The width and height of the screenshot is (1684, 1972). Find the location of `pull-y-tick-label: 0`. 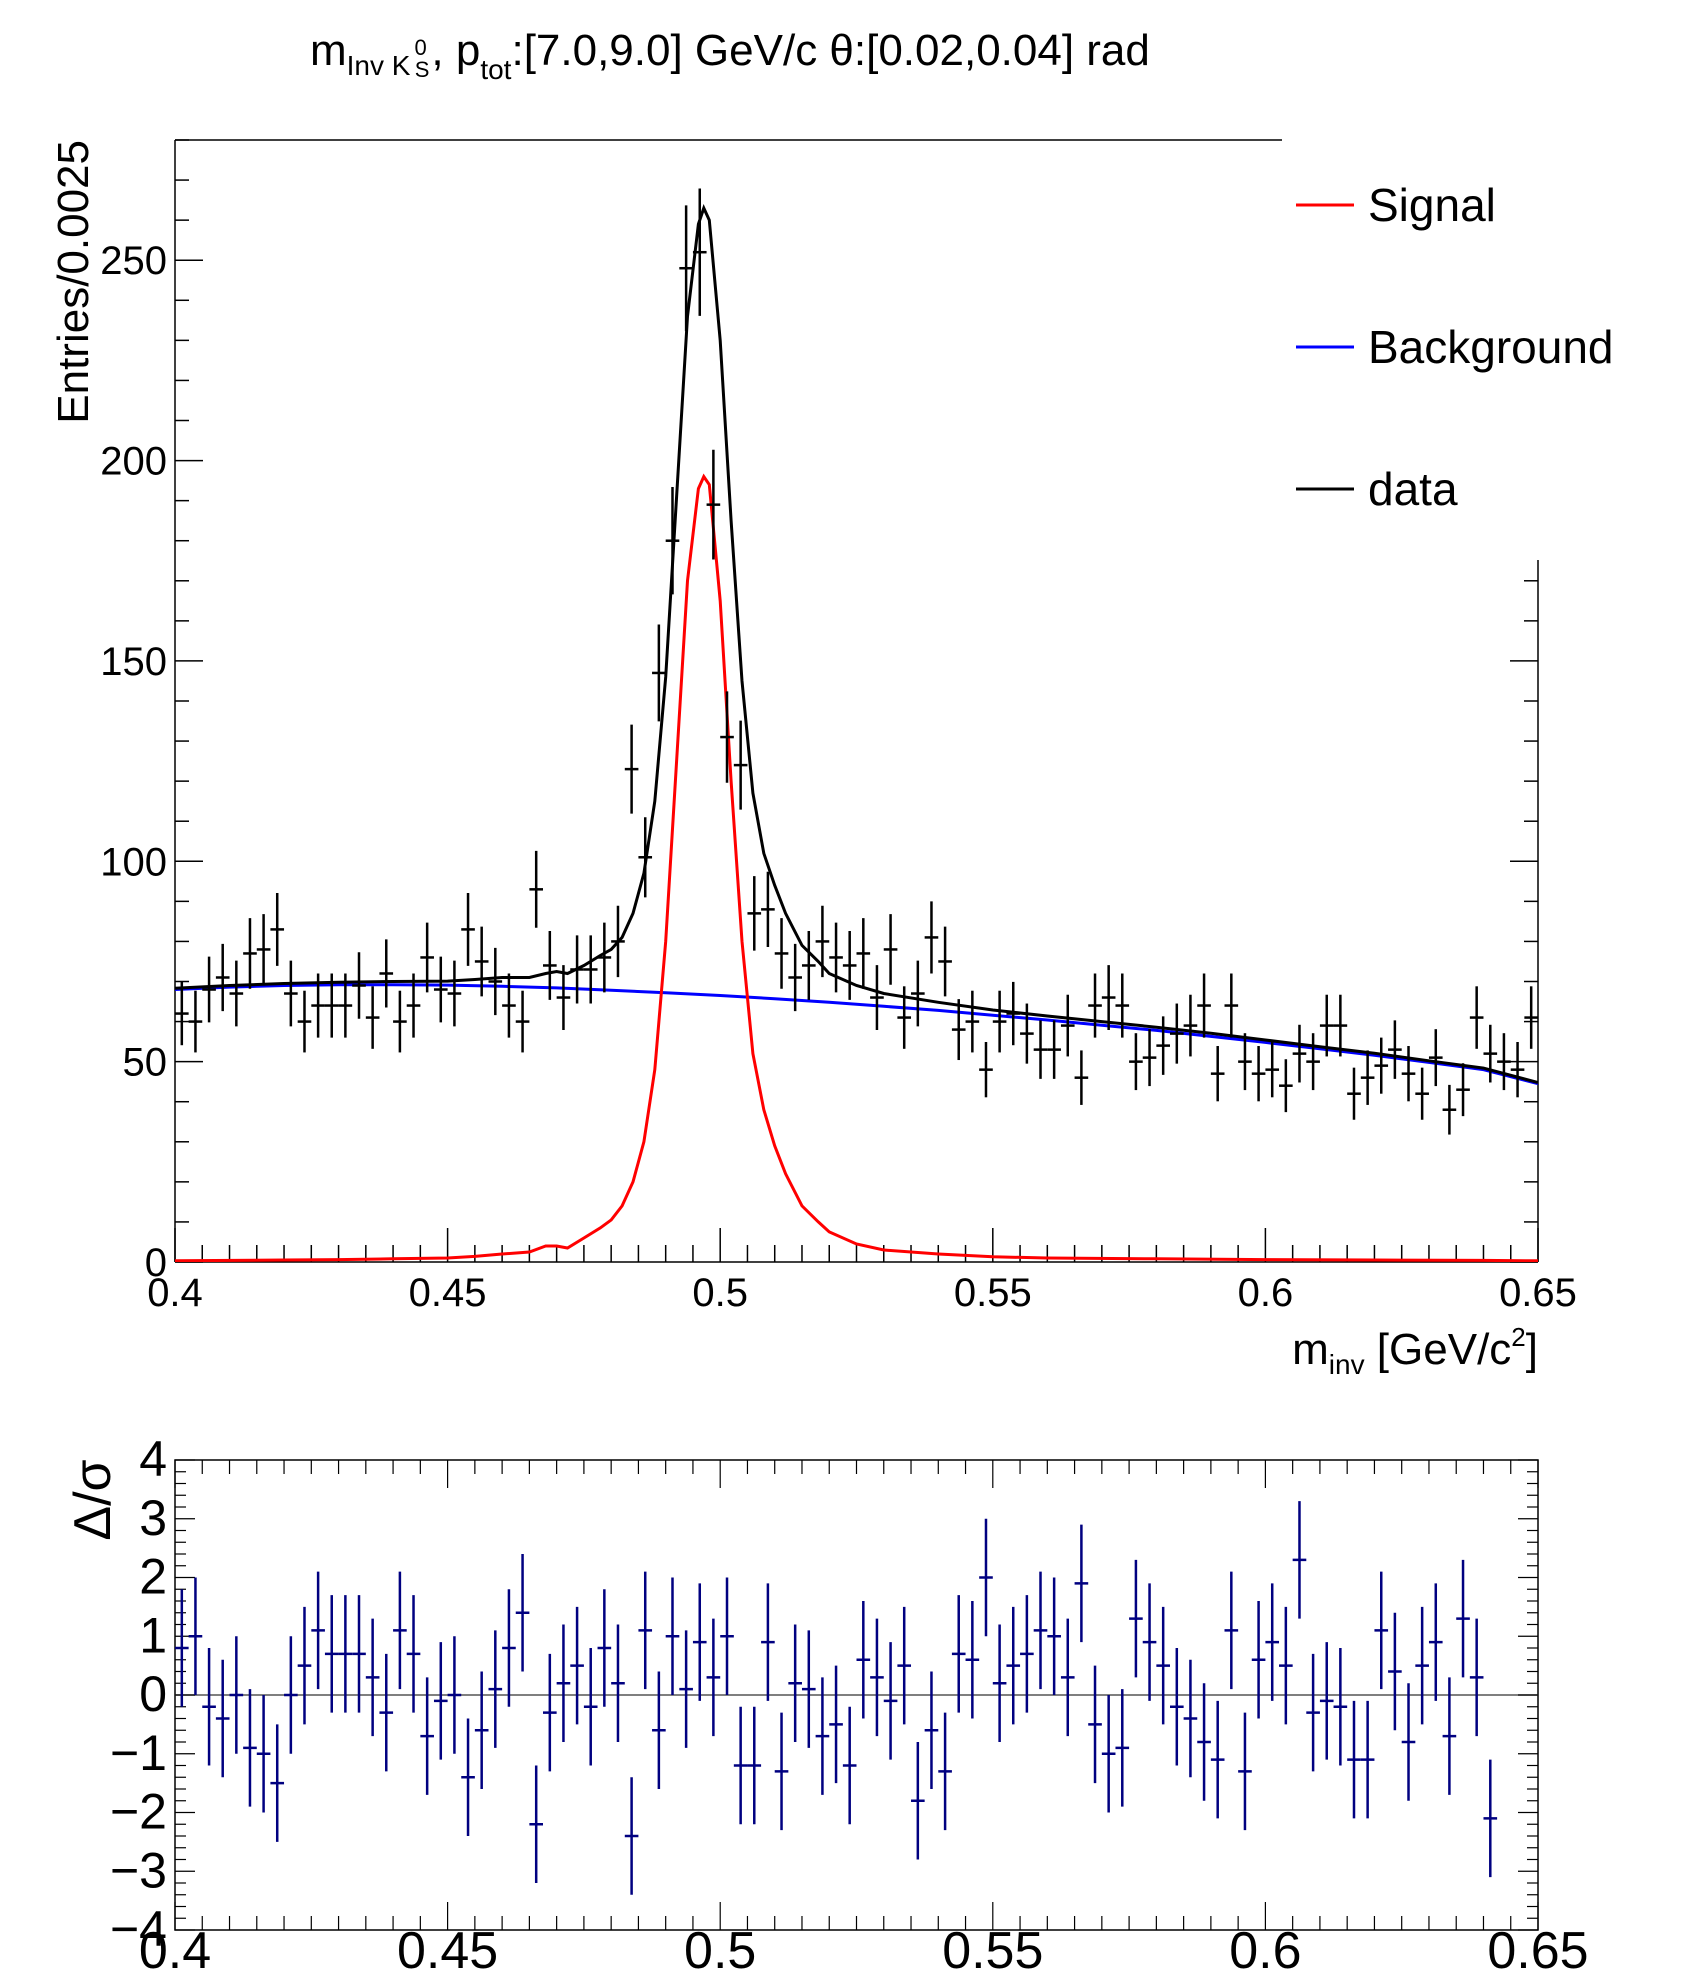

pull-y-tick-label: 0 is located at coordinates (153, 1694).